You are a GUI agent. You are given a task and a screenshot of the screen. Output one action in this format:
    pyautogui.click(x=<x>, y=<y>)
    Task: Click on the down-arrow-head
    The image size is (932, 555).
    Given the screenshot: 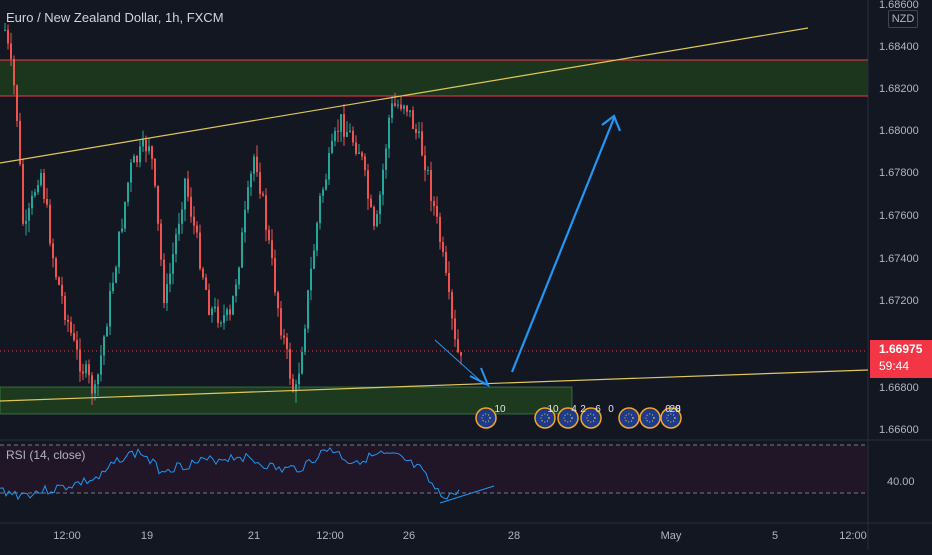 What is the action you would take?
    pyautogui.click(x=479, y=377)
    